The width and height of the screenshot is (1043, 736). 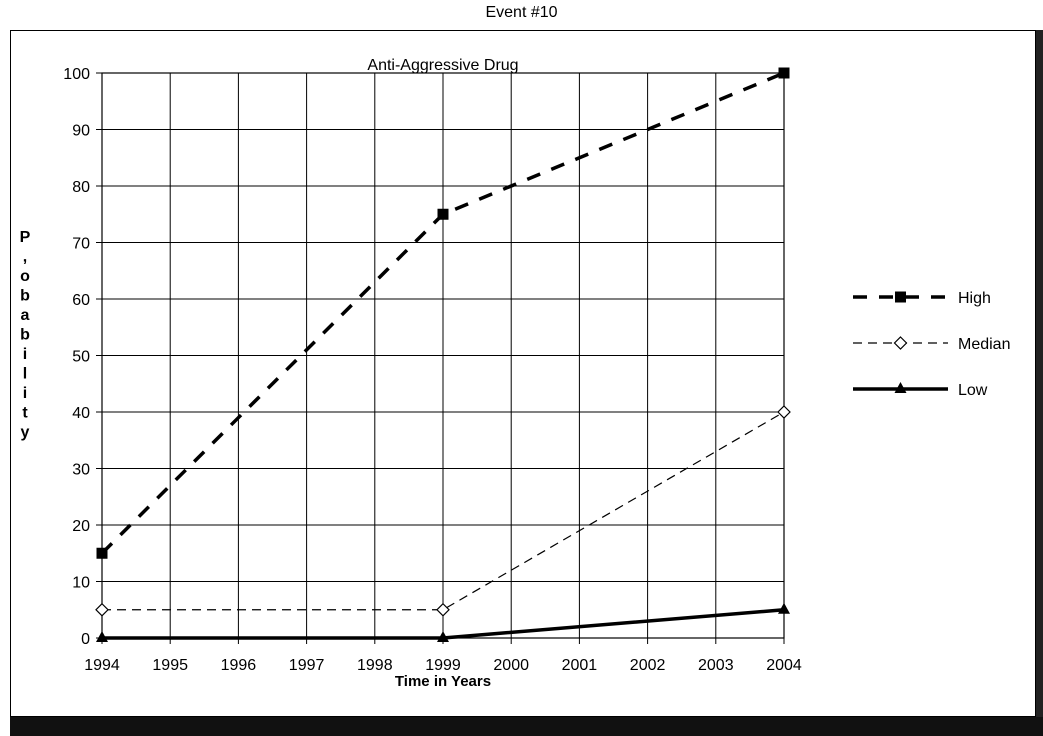 What do you see at coordinates (76, 74) in the screenshot?
I see `y-tick-label-10: 100` at bounding box center [76, 74].